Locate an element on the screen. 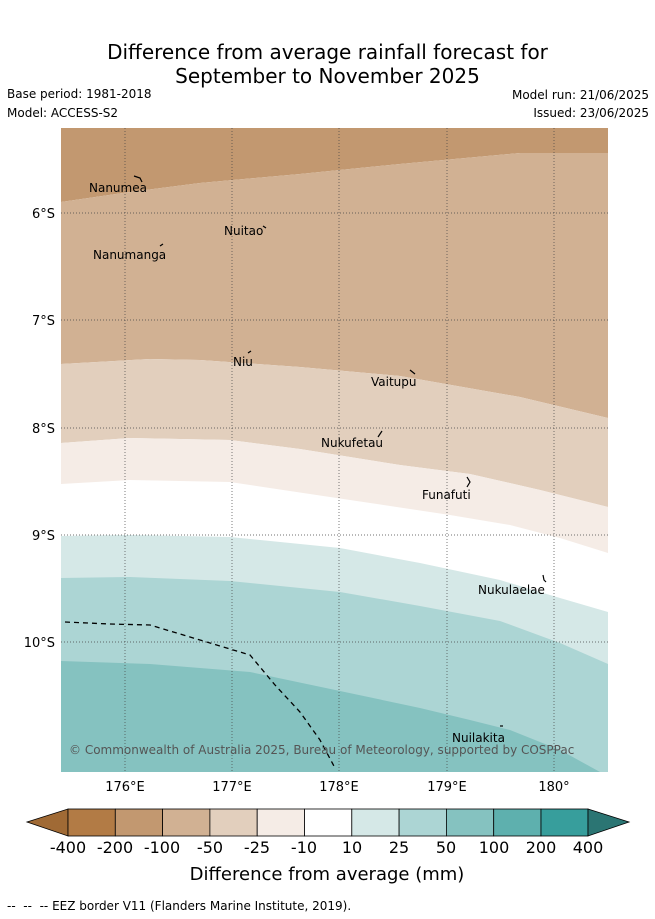 The image size is (655, 919). issued-date: Issued: 23/06/2025 is located at coordinates (591, 113).